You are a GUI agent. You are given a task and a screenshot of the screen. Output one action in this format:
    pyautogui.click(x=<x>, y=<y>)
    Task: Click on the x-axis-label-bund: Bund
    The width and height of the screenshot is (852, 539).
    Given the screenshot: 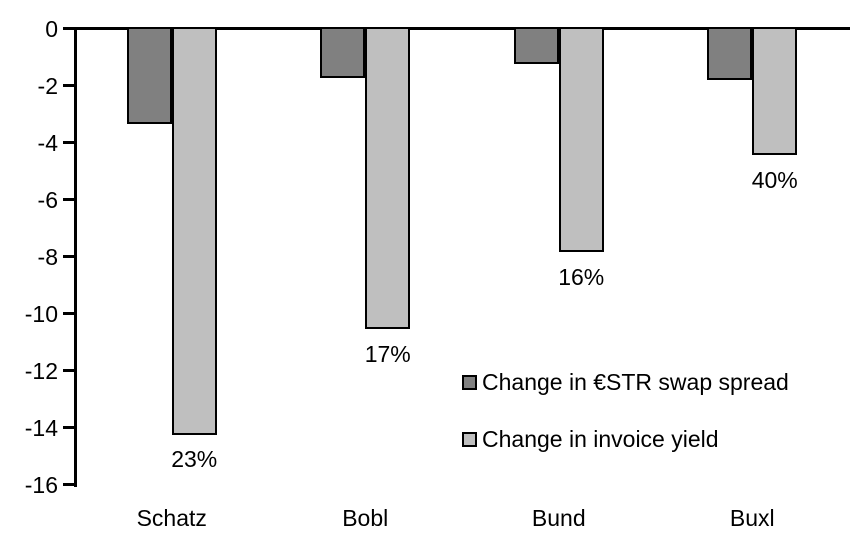 What is the action you would take?
    pyautogui.click(x=558, y=518)
    